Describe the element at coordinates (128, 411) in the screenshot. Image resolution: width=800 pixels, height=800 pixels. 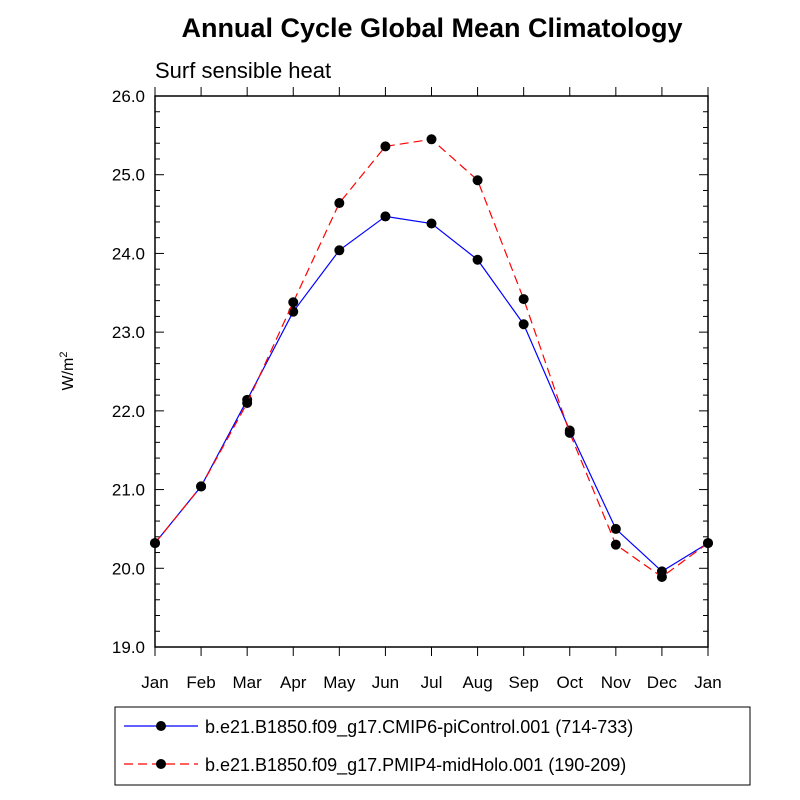
I see `y-tick-label: 22.0` at that location.